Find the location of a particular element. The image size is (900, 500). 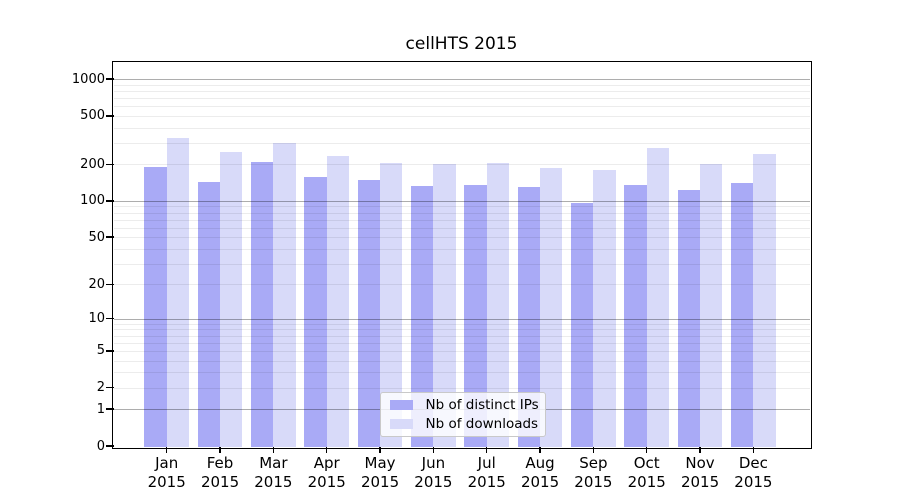

bar-ips-feb is located at coordinates (209, 314).